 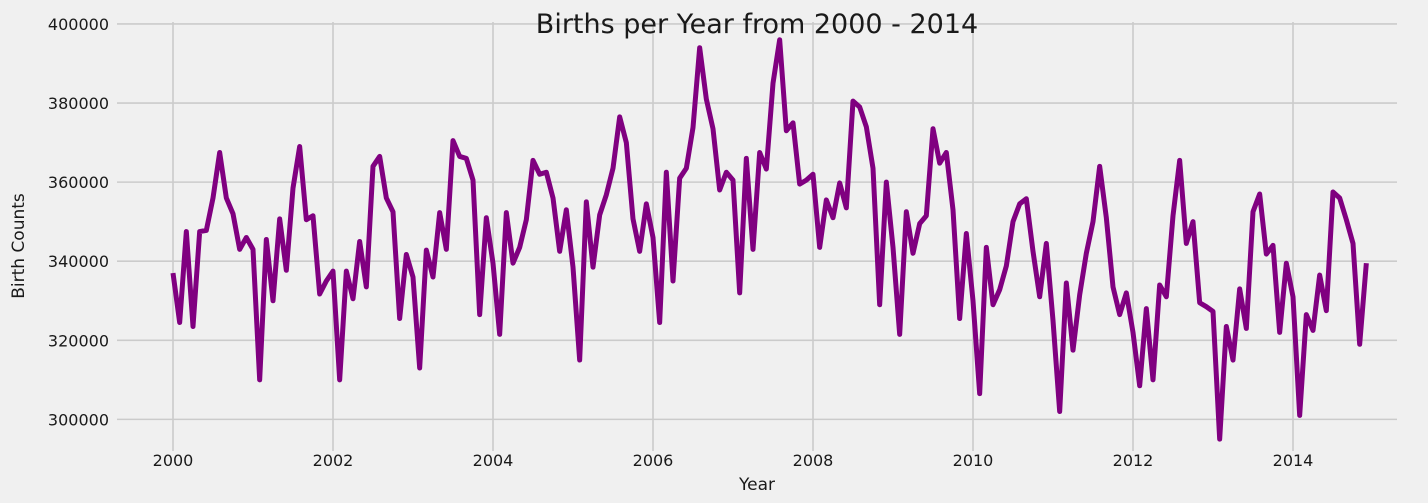 What do you see at coordinates (493, 460) in the screenshot?
I see `x-tick-label: 2004` at bounding box center [493, 460].